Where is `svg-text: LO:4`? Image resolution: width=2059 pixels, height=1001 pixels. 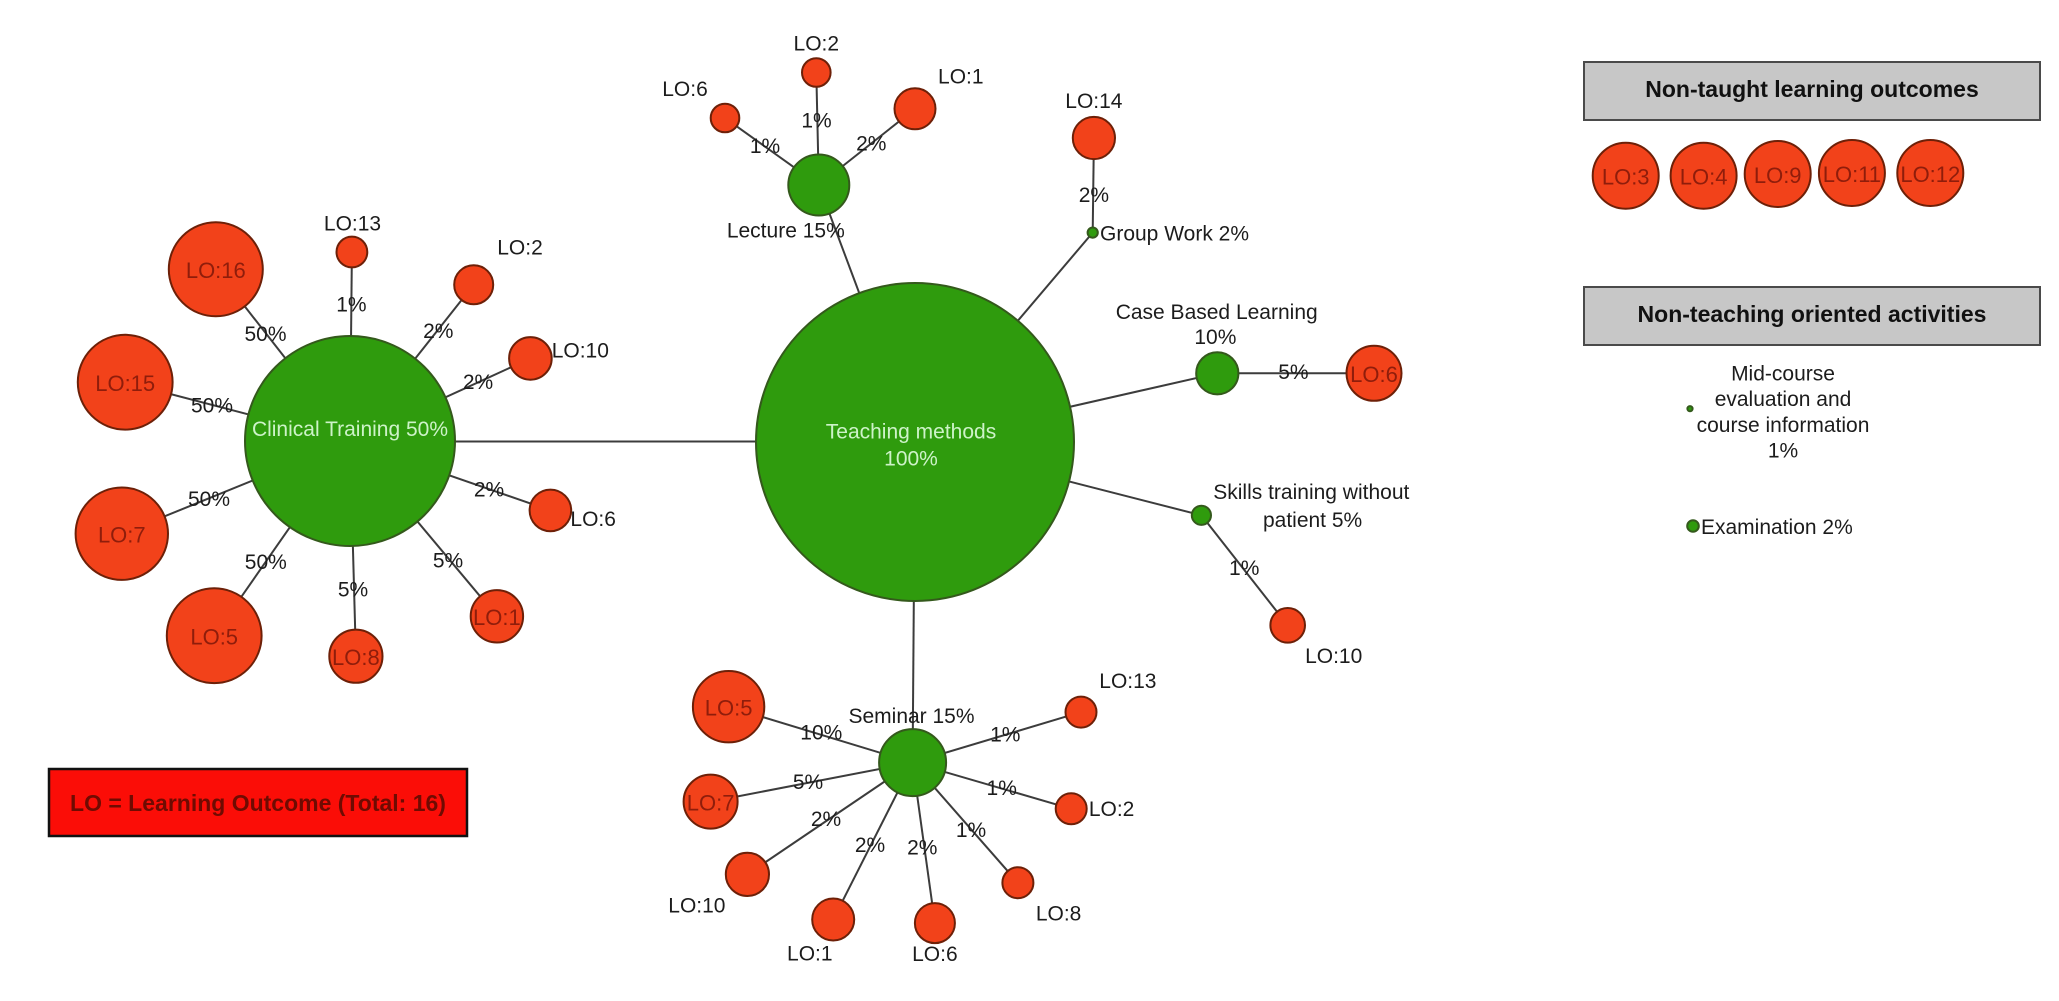 svg-text: LO:4 is located at coordinates (1704, 177).